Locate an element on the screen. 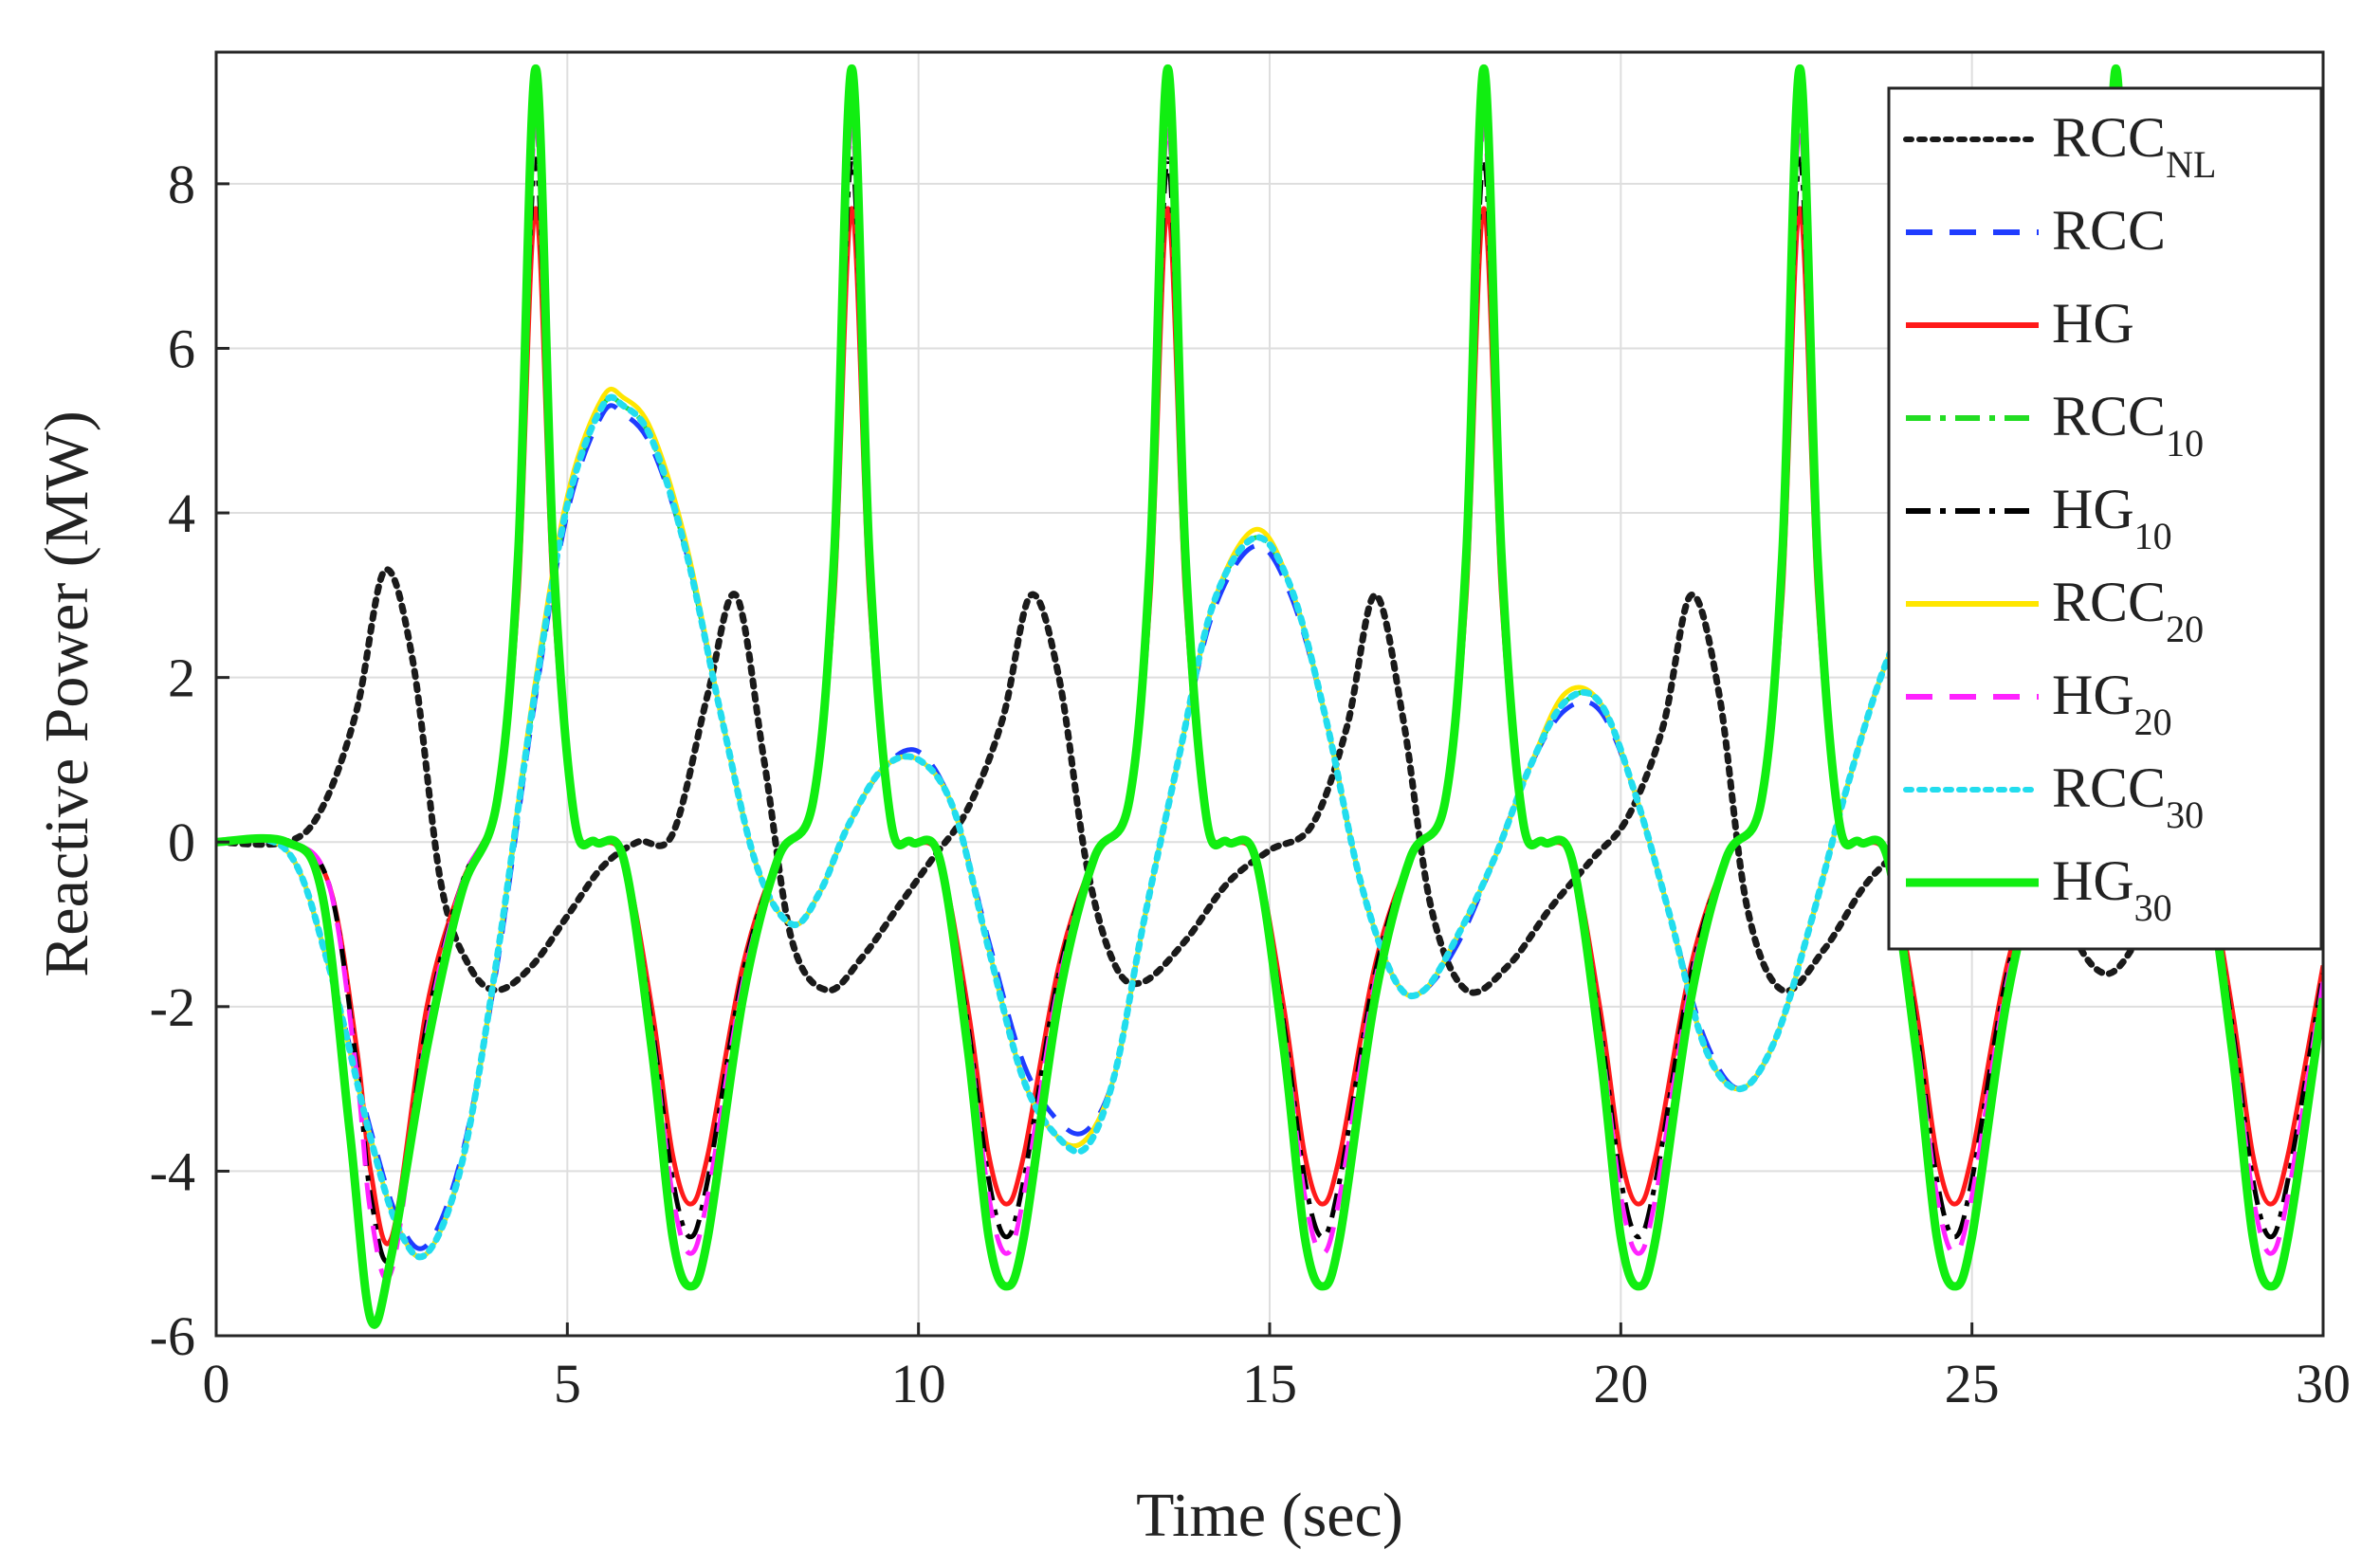 The height and width of the screenshot is (1568, 2380). legend-label: RCC is located at coordinates (2109, 230).